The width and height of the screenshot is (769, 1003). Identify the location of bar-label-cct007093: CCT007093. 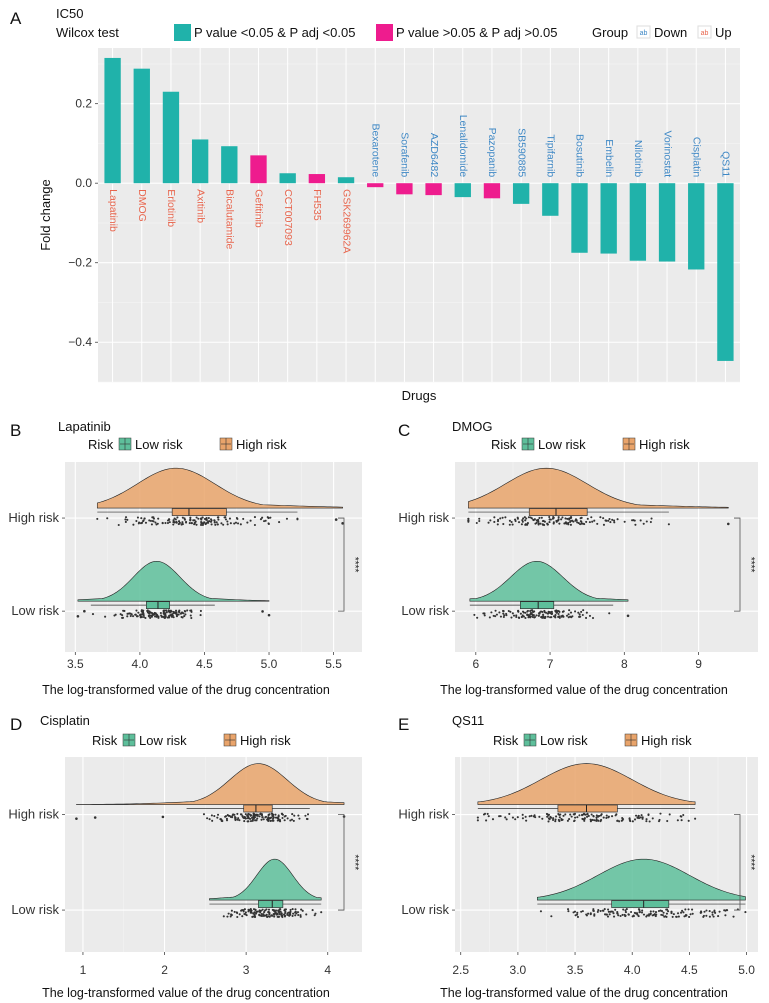
(288, 217).